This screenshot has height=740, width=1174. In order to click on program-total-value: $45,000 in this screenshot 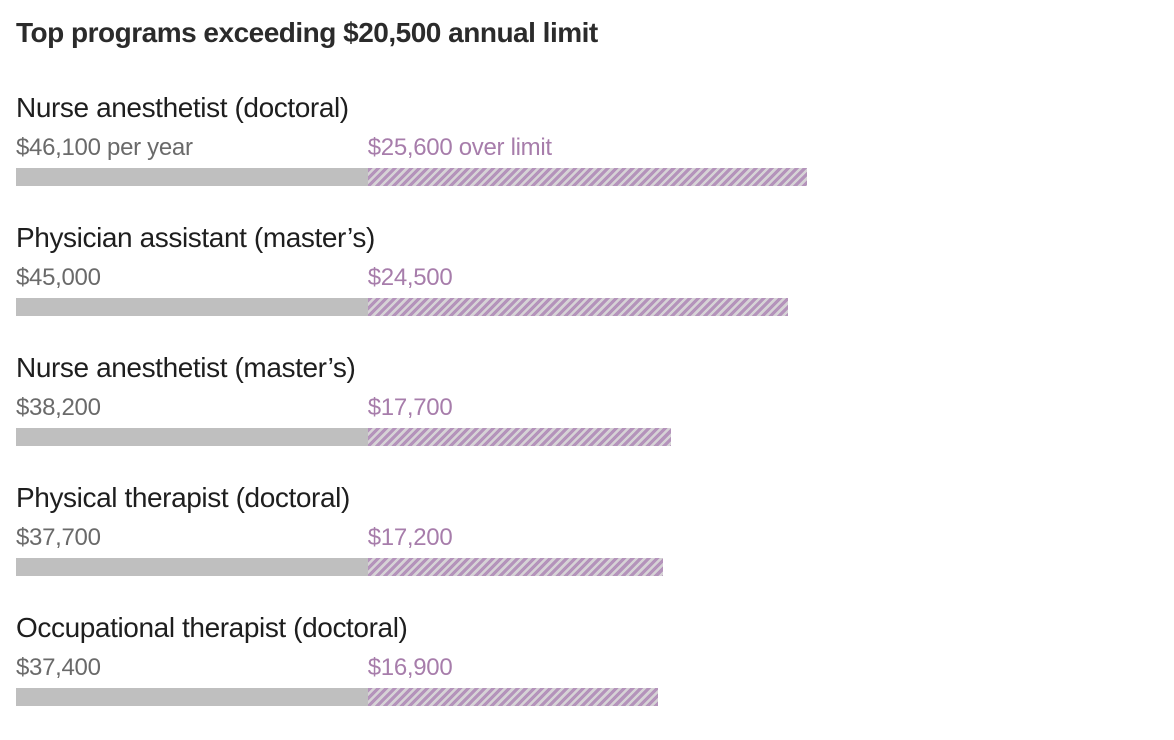, I will do `click(58, 277)`.